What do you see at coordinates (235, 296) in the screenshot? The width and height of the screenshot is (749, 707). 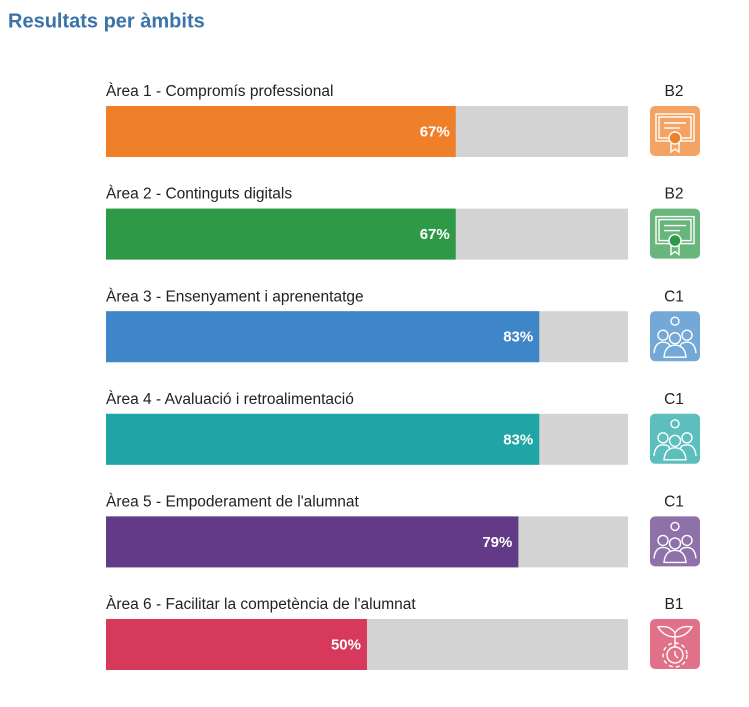 I see `category-label: Àrea 3 - Ensenyament i aprenentatge` at bounding box center [235, 296].